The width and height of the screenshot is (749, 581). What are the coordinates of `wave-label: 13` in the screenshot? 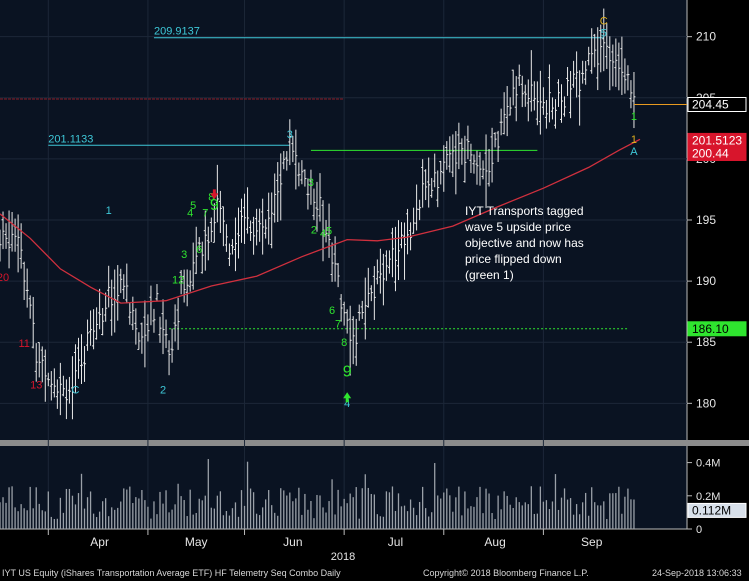 It's located at (36, 386).